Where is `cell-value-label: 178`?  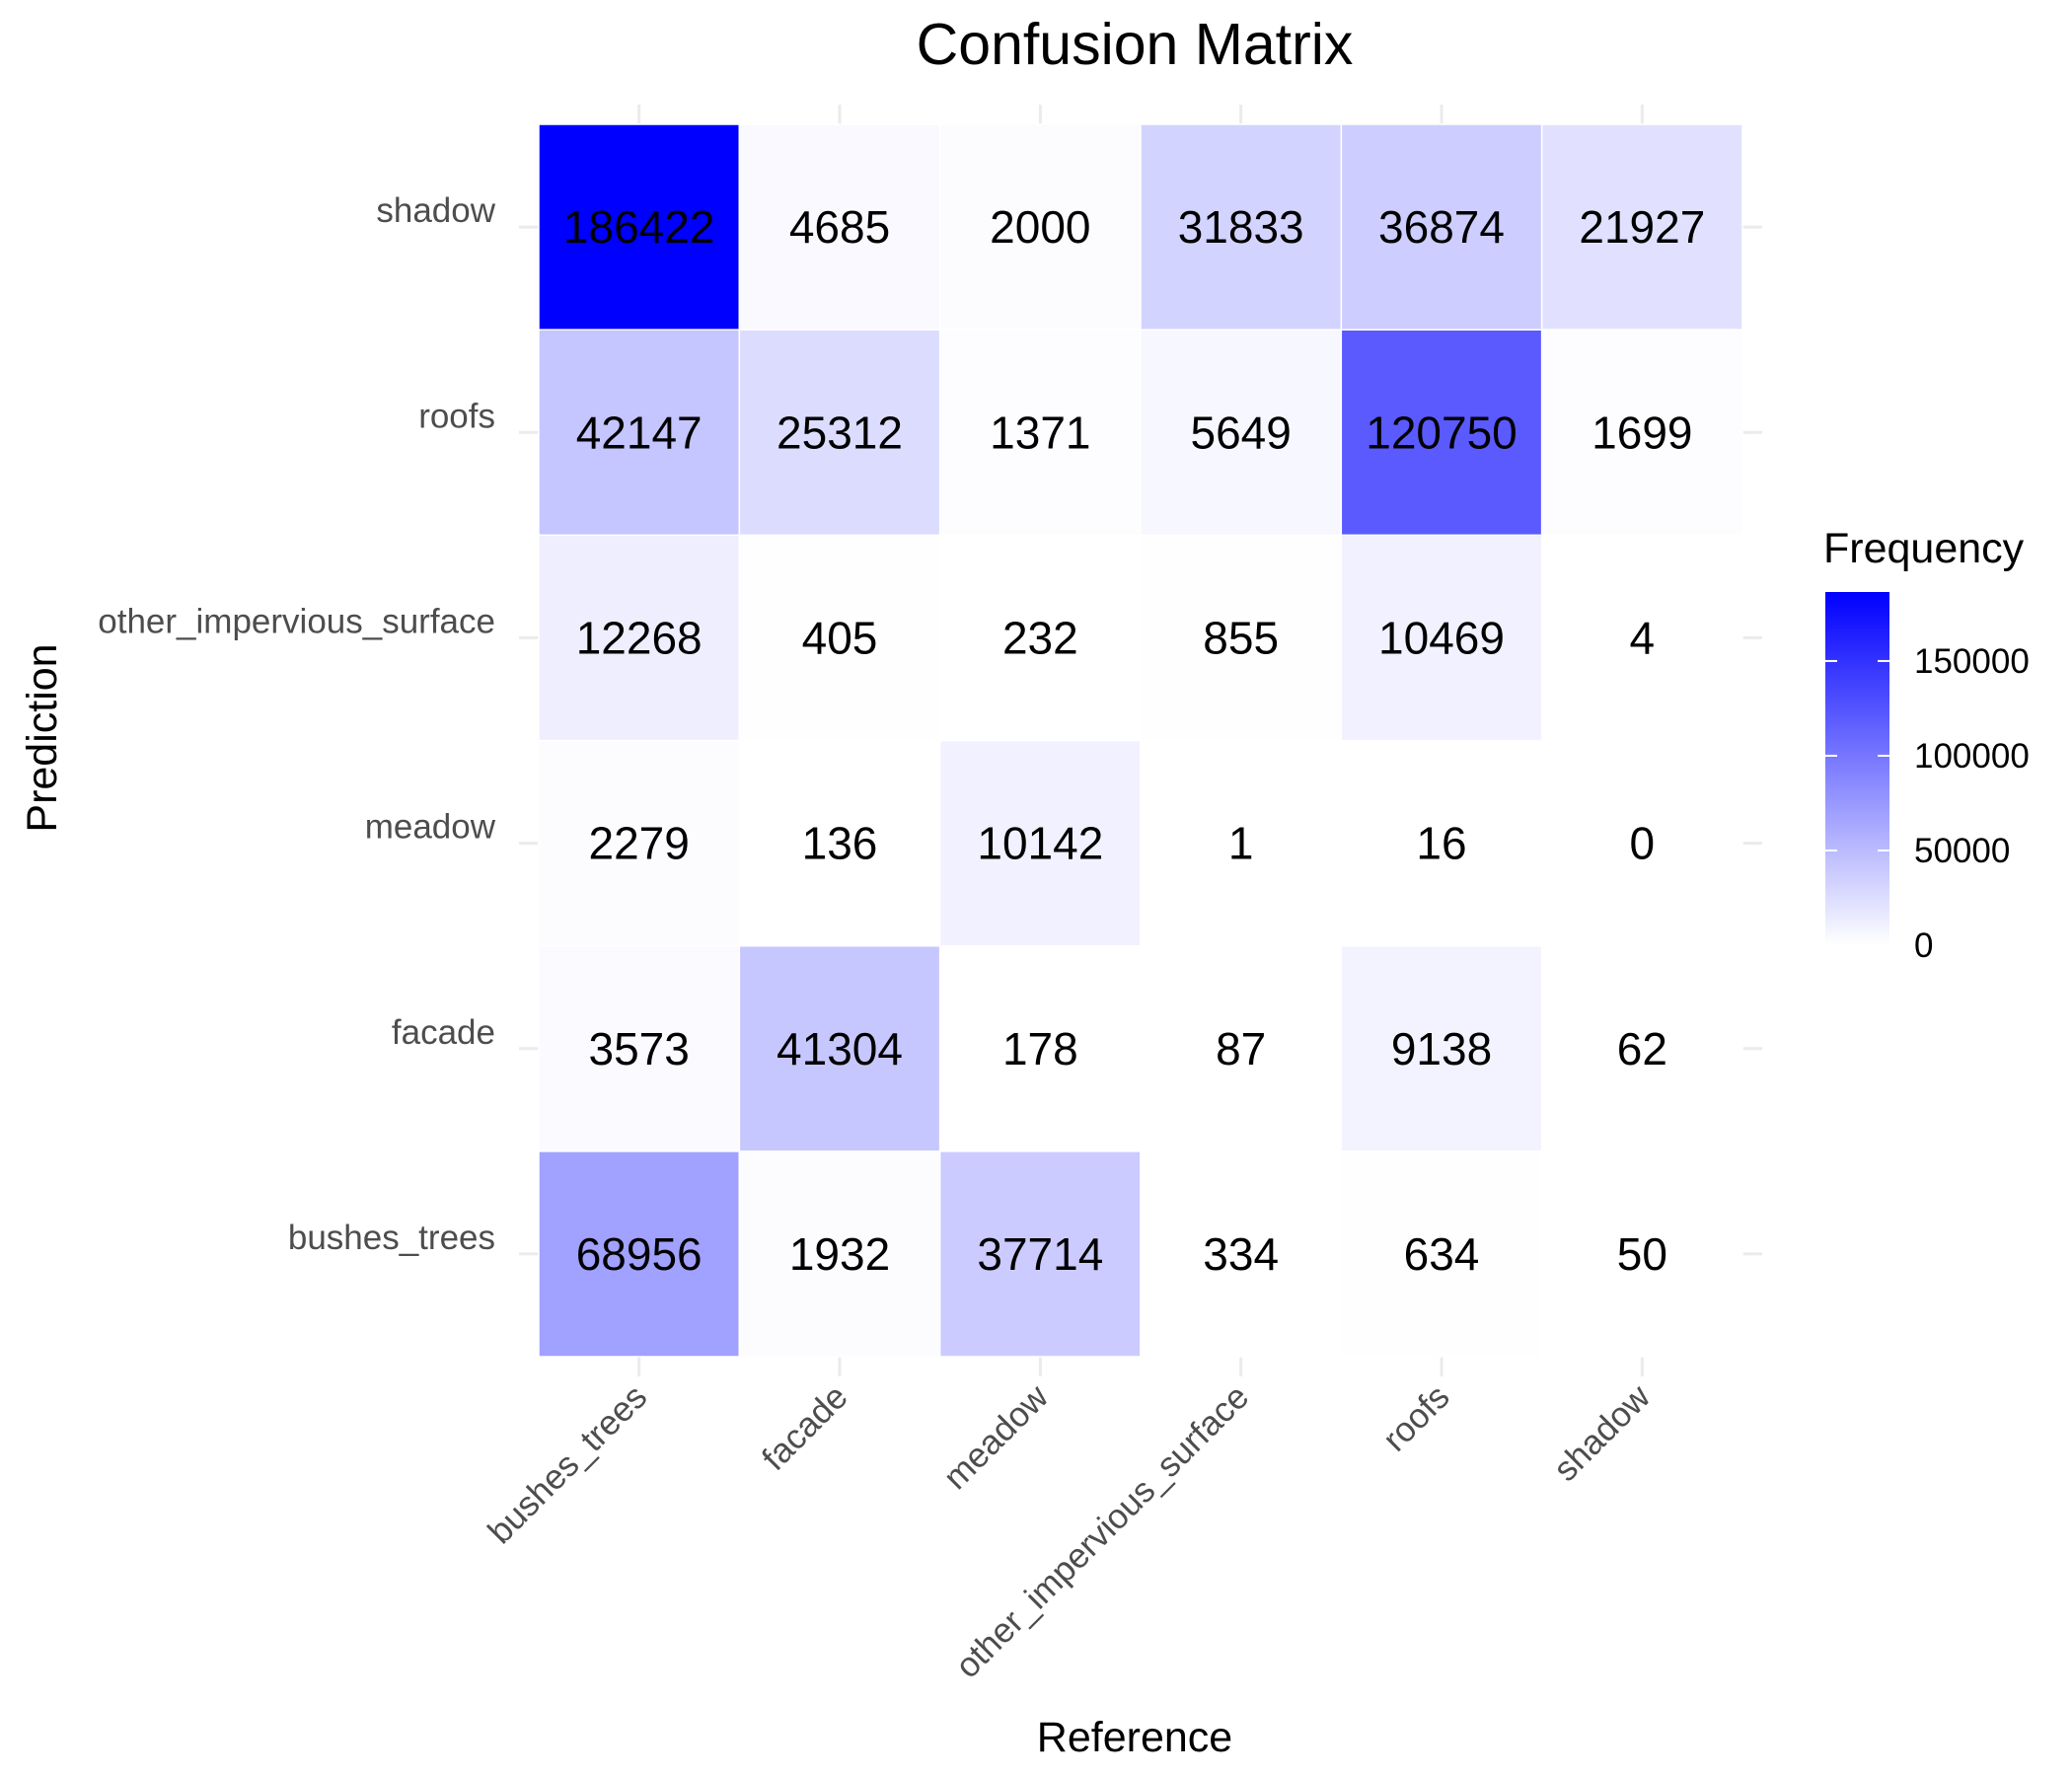
cell-value-label: 178 is located at coordinates (1040, 1048).